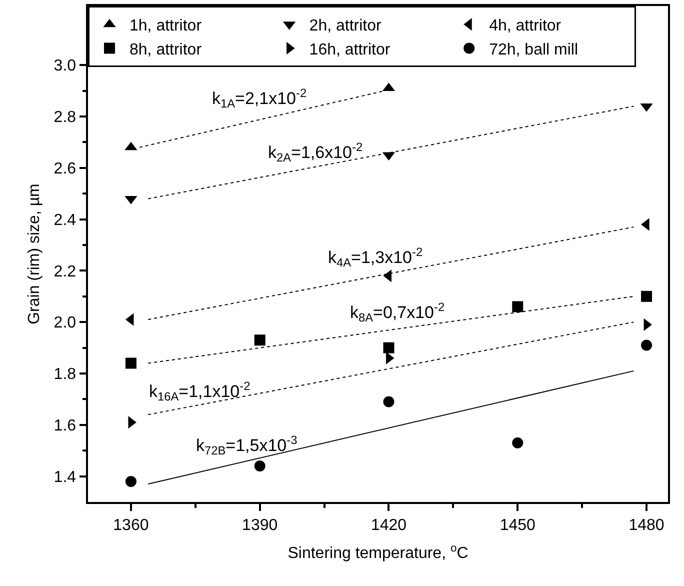 The height and width of the screenshot is (586, 684). What do you see at coordinates (35, 254) in the screenshot?
I see `y-axis-title: Grain (rim) size, µm` at bounding box center [35, 254].